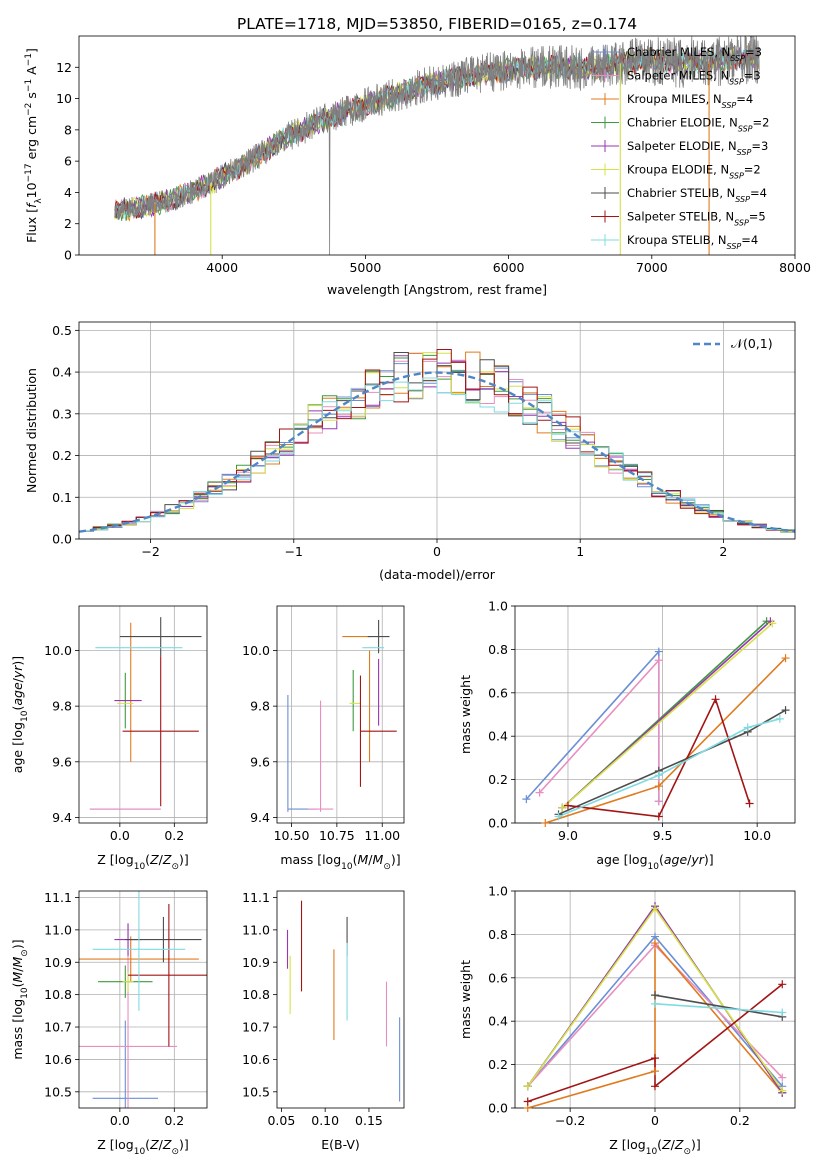 The height and width of the screenshot is (1170, 819). What do you see at coordinates (31, 72) in the screenshot?
I see `label-part: A` at bounding box center [31, 72].